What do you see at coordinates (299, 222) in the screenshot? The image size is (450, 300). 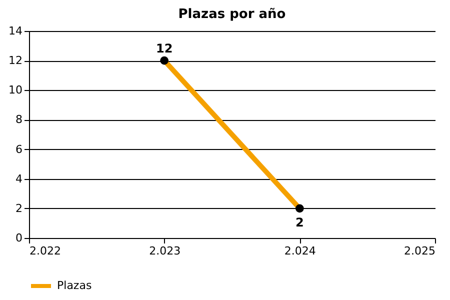 I see `data-label: 2` at bounding box center [299, 222].